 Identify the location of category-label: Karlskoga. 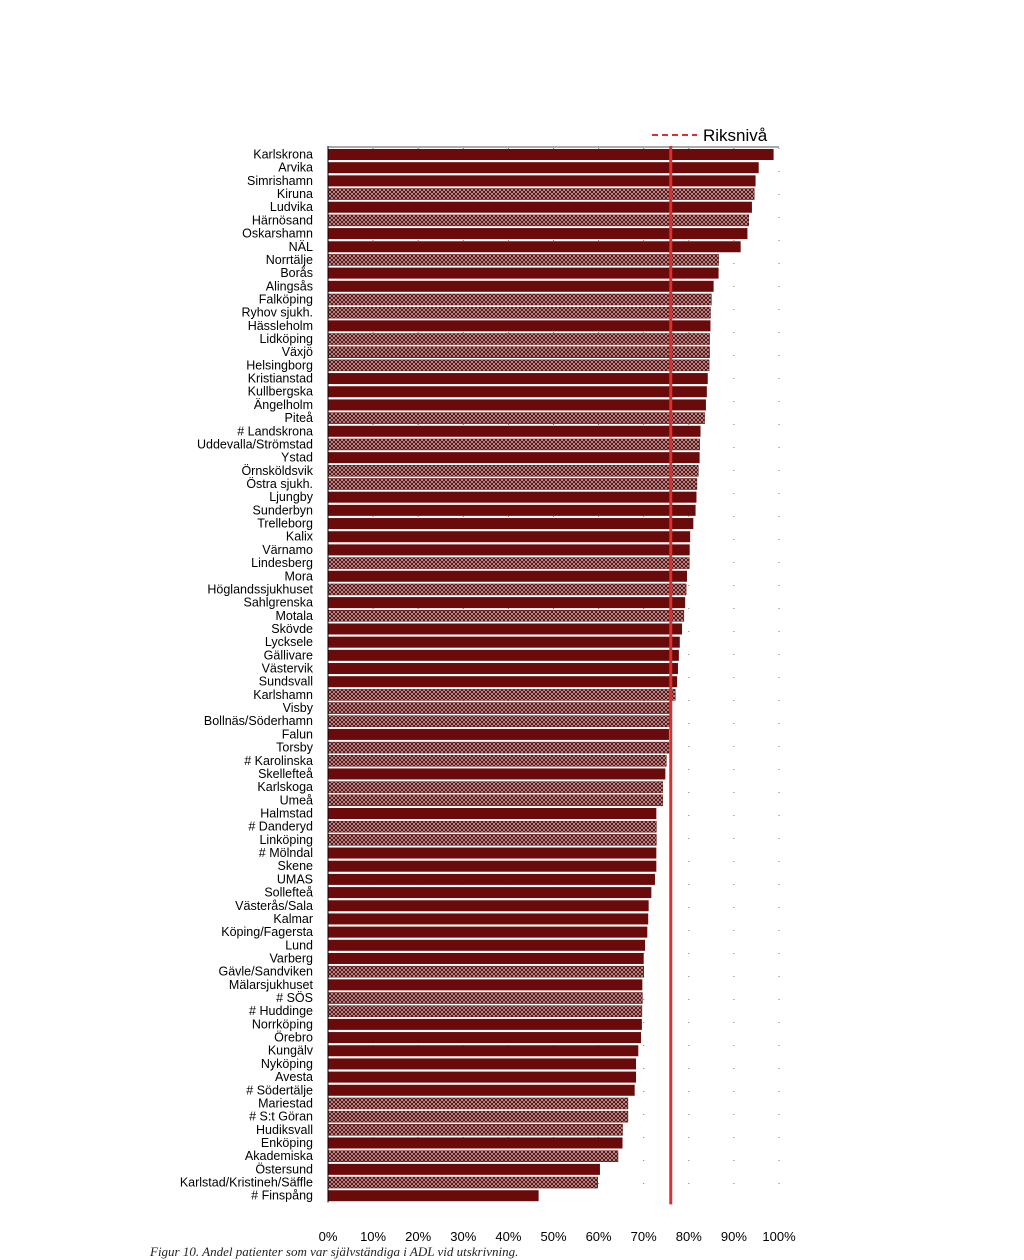
(285, 787).